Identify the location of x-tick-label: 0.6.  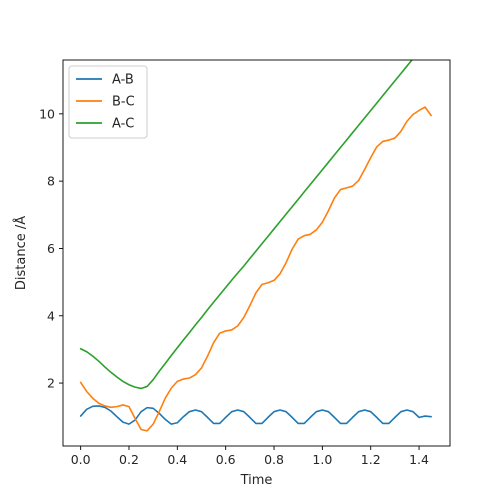
(226, 459).